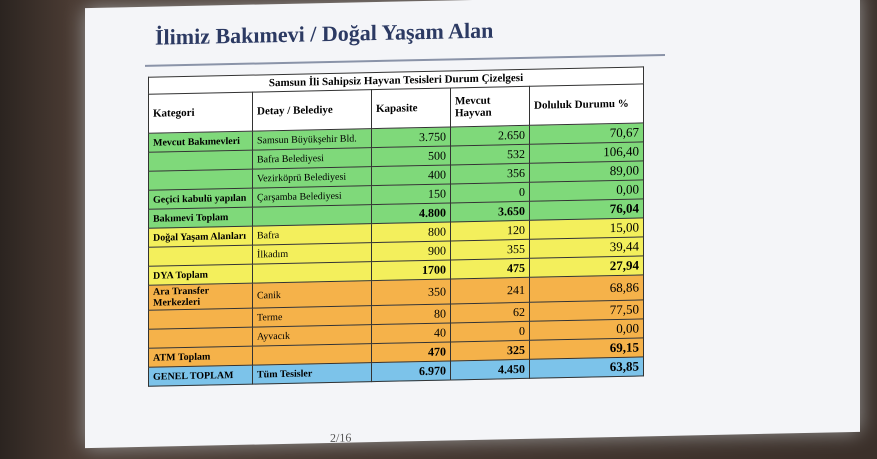 The height and width of the screenshot is (459, 877). I want to click on table-cell: 475, so click(490, 268).